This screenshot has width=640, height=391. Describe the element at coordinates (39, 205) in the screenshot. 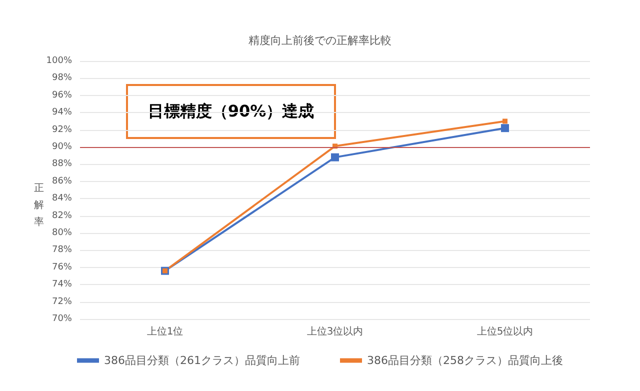

I see `y-axis-title: 正解率` at that location.